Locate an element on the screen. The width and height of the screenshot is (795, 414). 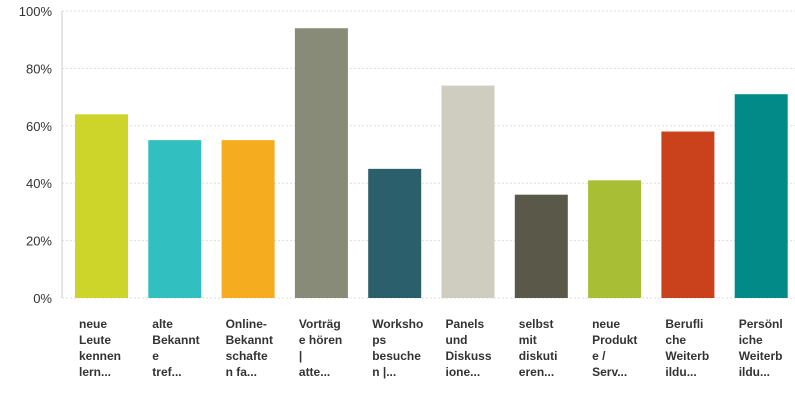
y-tick-label: 60% is located at coordinates (39, 126).